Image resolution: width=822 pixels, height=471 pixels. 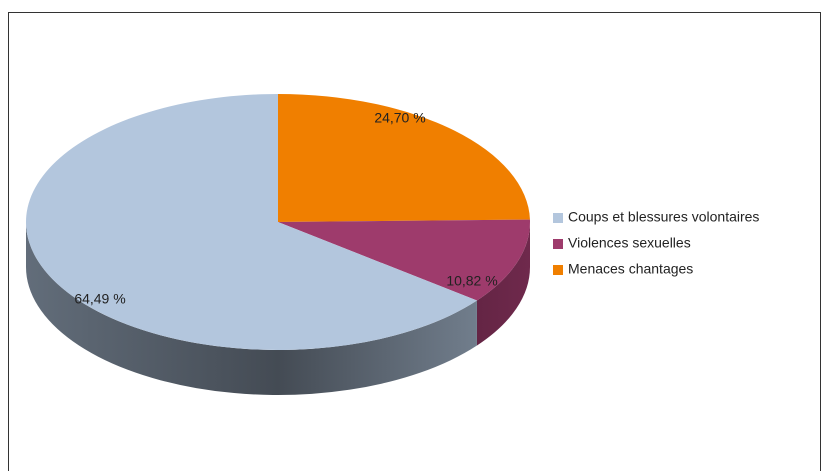 I want to click on data-label: 10,82 %, so click(x=471, y=281).